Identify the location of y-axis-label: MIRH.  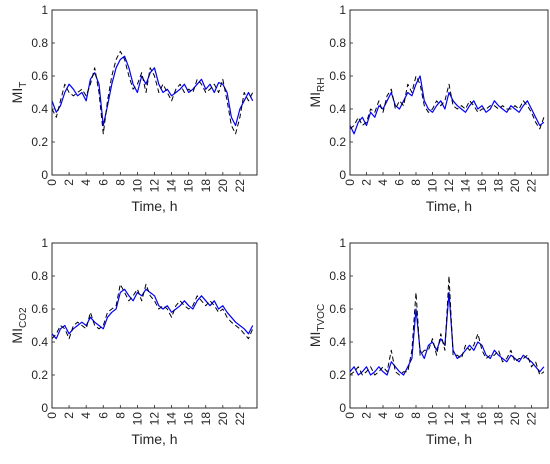
(317, 92).